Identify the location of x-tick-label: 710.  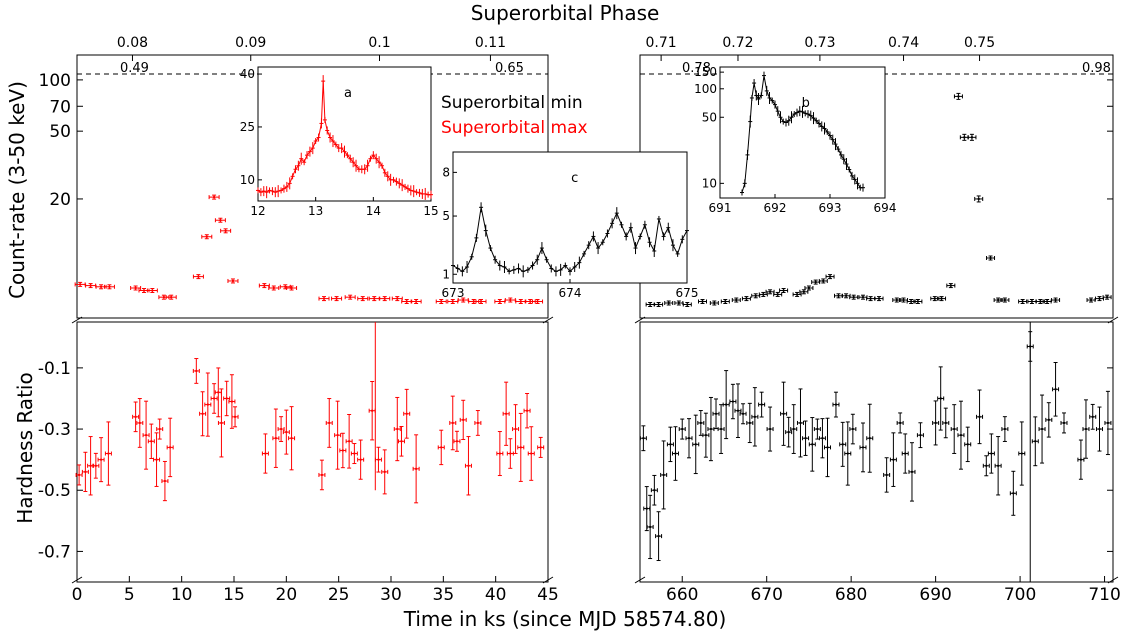
(1104, 595).